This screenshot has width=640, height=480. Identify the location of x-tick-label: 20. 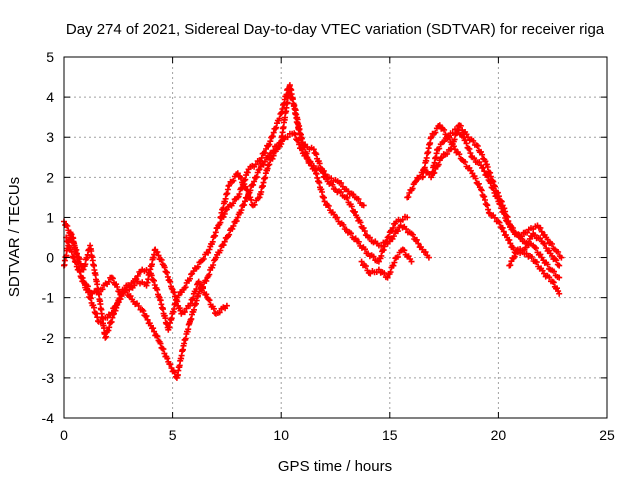
(499, 435).